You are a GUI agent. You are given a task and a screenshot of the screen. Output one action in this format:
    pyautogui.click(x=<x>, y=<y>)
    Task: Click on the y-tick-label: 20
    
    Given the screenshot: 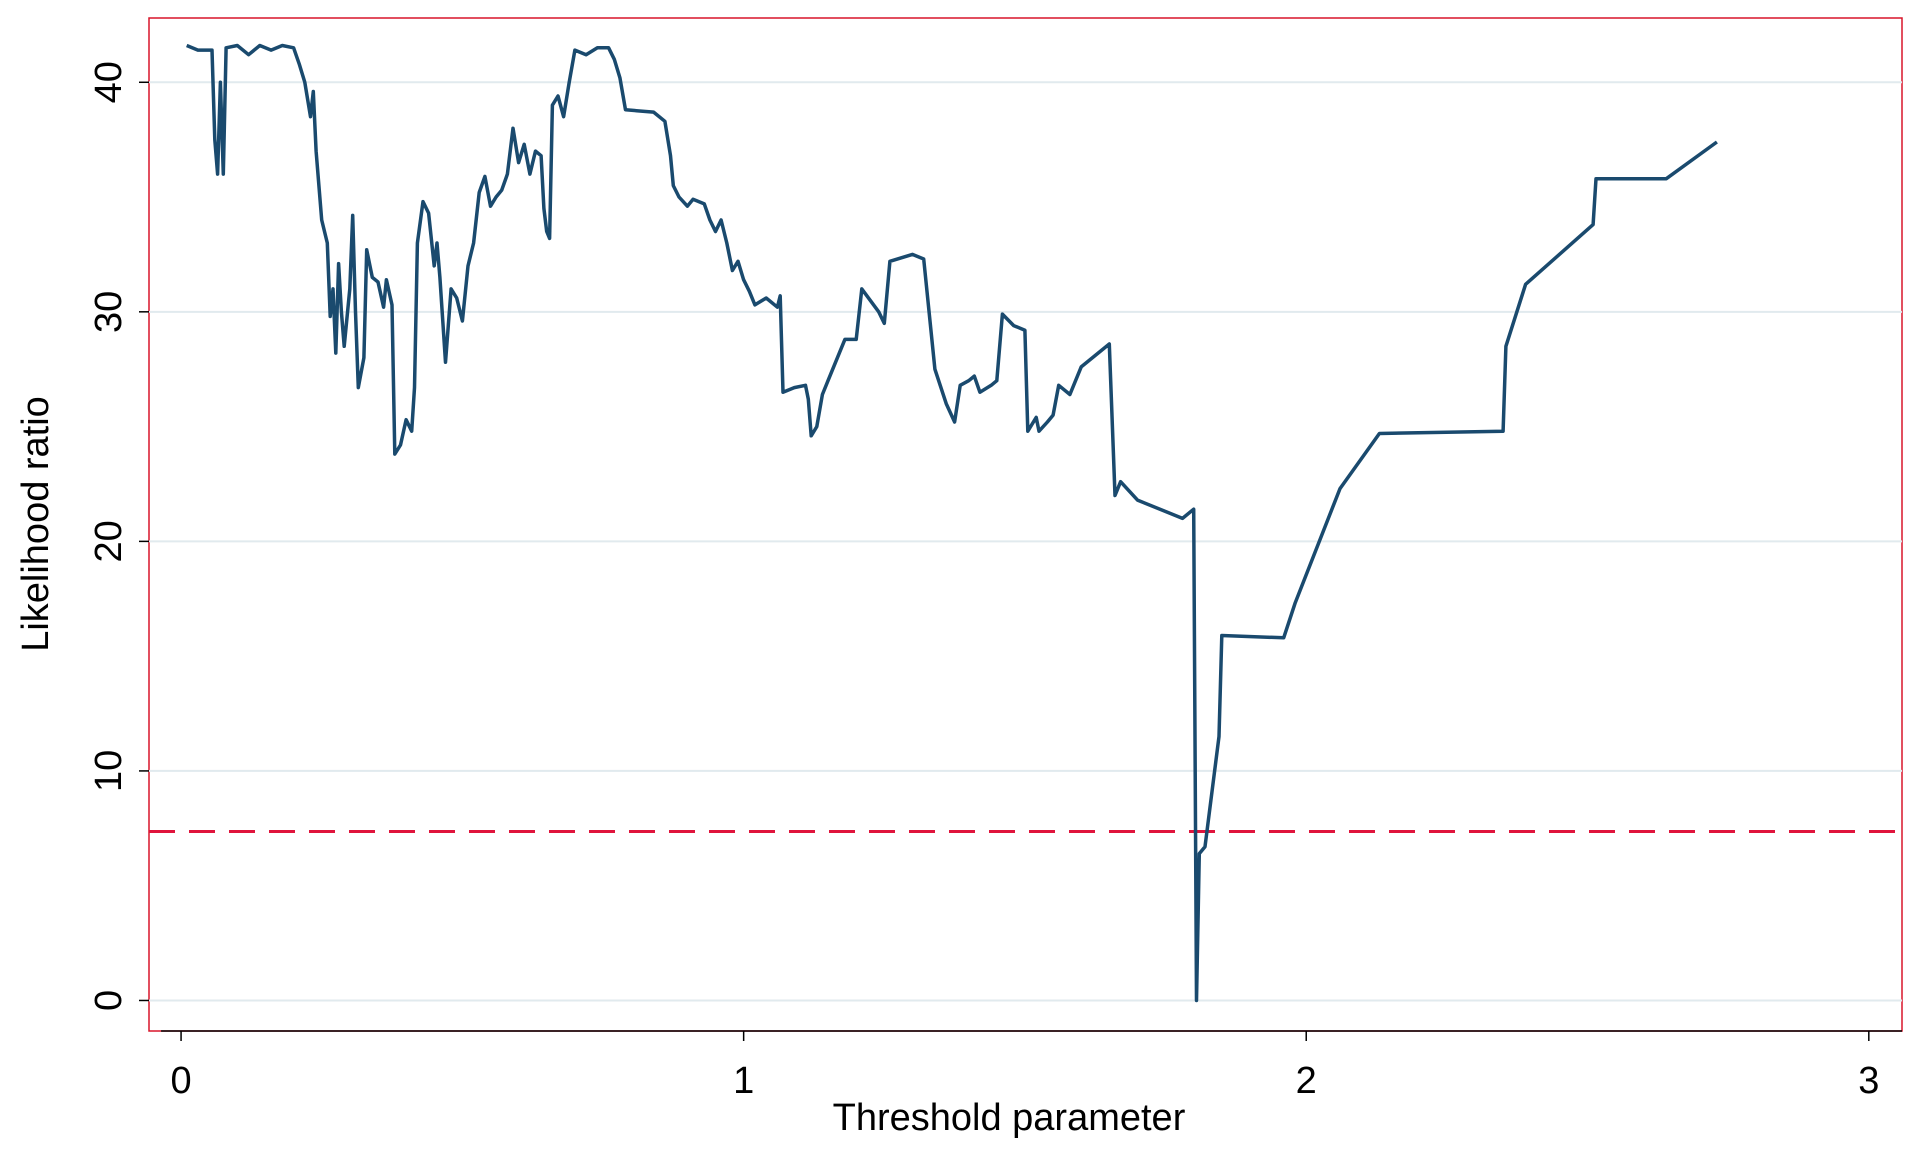 What is the action you would take?
    pyautogui.click(x=109, y=541)
    